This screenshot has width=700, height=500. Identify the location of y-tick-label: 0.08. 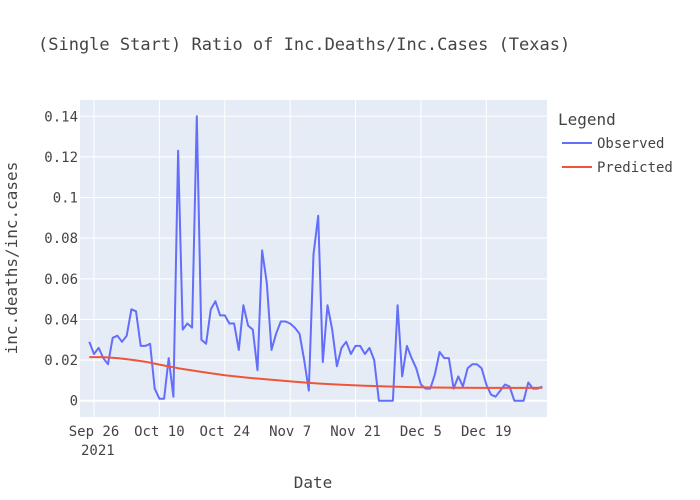
(61, 239).